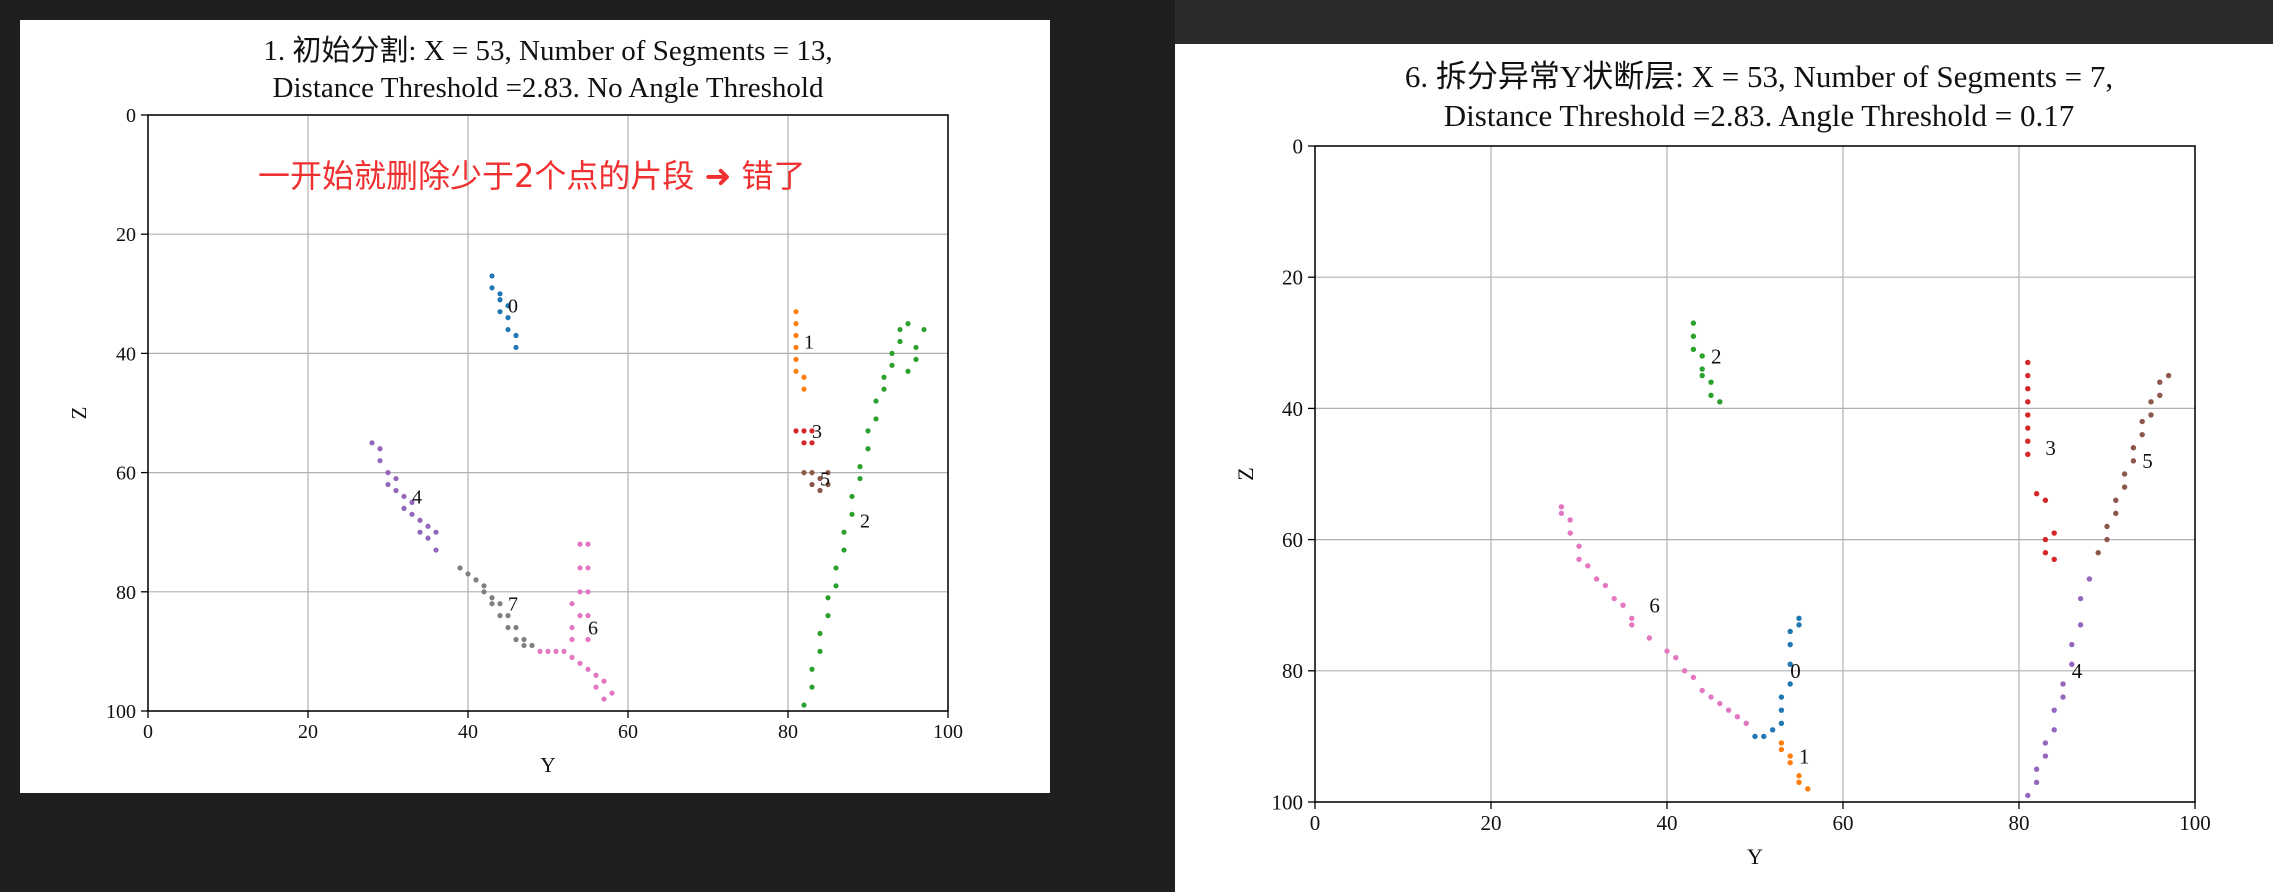 This screenshot has width=2273, height=892. What do you see at coordinates (2050, 448) in the screenshot?
I see `segment-label: 3` at bounding box center [2050, 448].